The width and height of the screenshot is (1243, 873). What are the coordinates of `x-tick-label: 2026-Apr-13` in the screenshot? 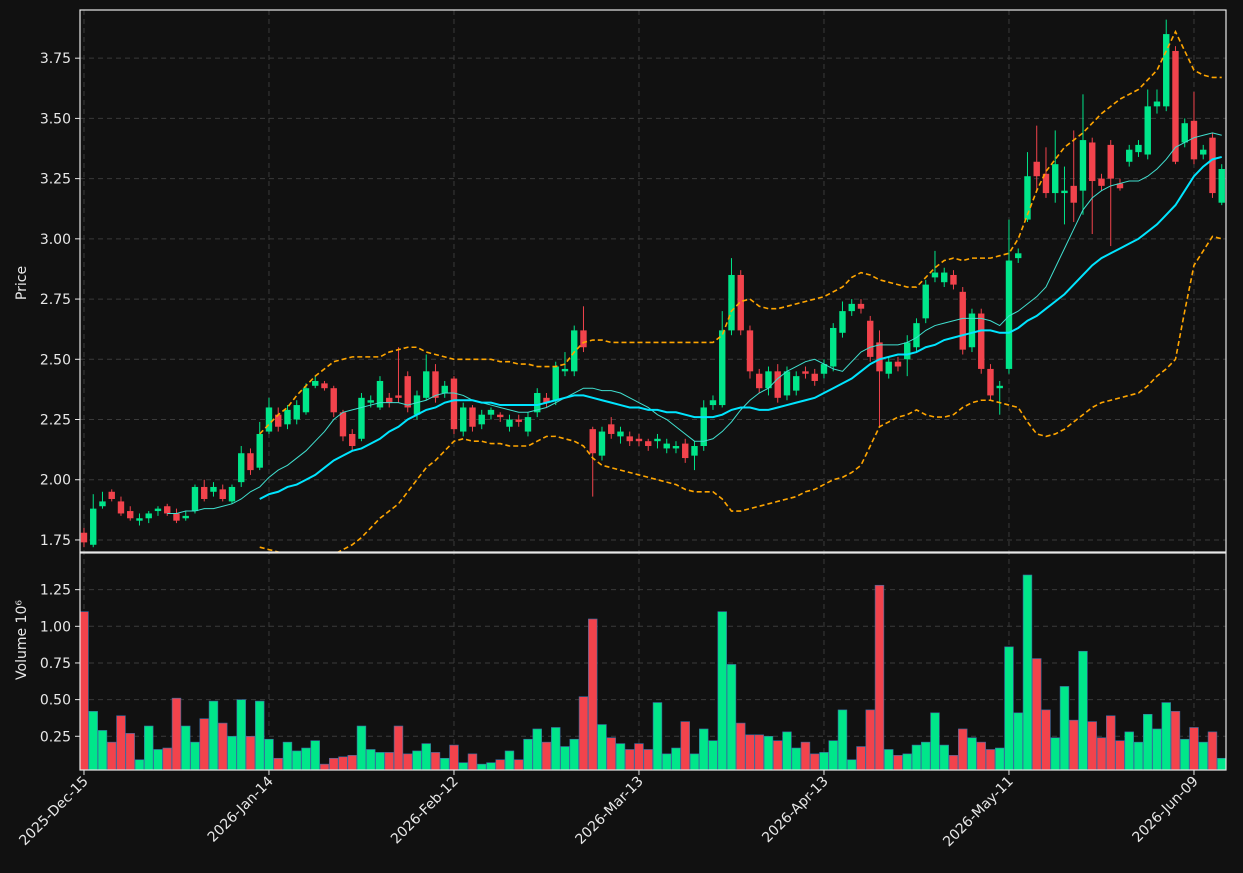 It's located at (795, 810).